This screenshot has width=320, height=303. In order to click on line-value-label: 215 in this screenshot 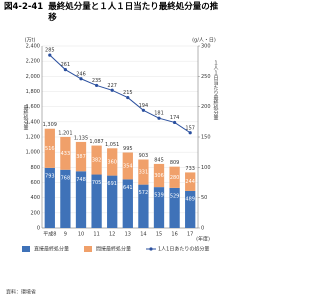, I will do `click(128, 93)`.